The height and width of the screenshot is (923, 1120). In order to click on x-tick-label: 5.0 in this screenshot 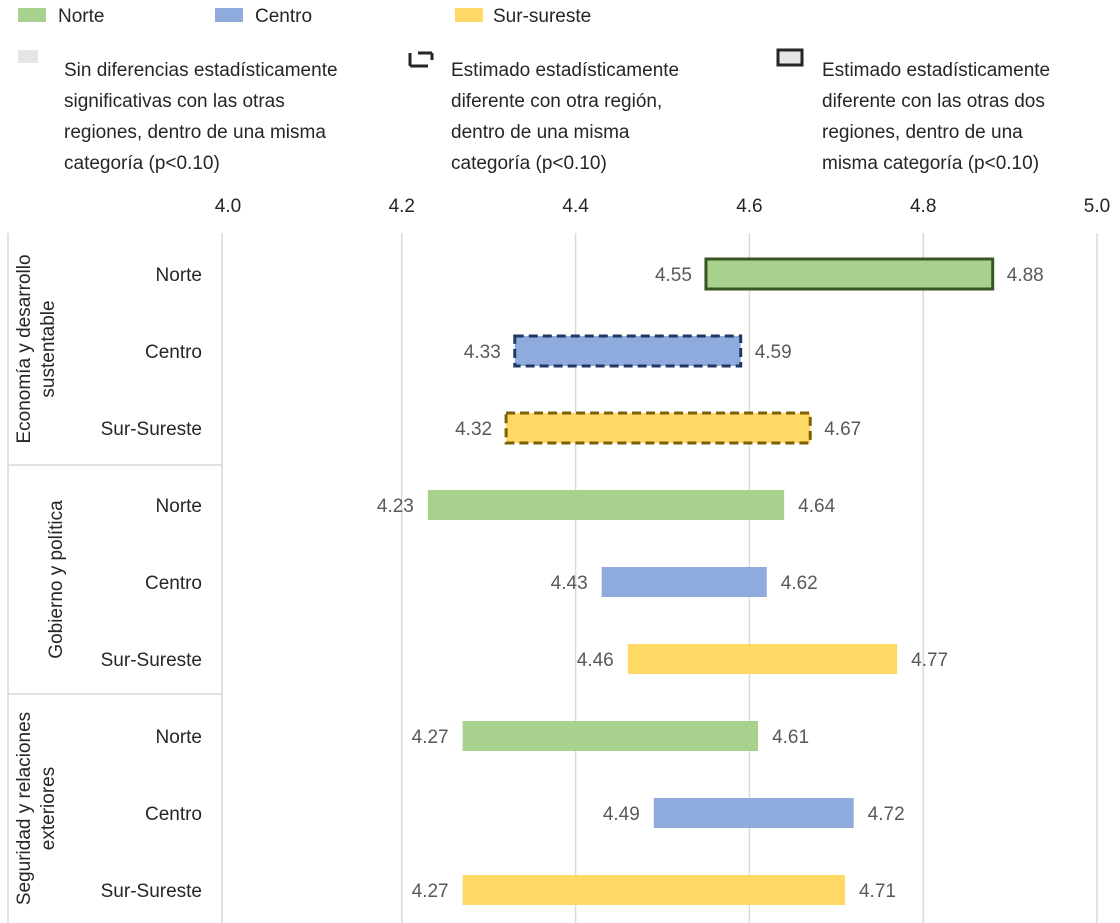, I will do `click(1097, 206)`.